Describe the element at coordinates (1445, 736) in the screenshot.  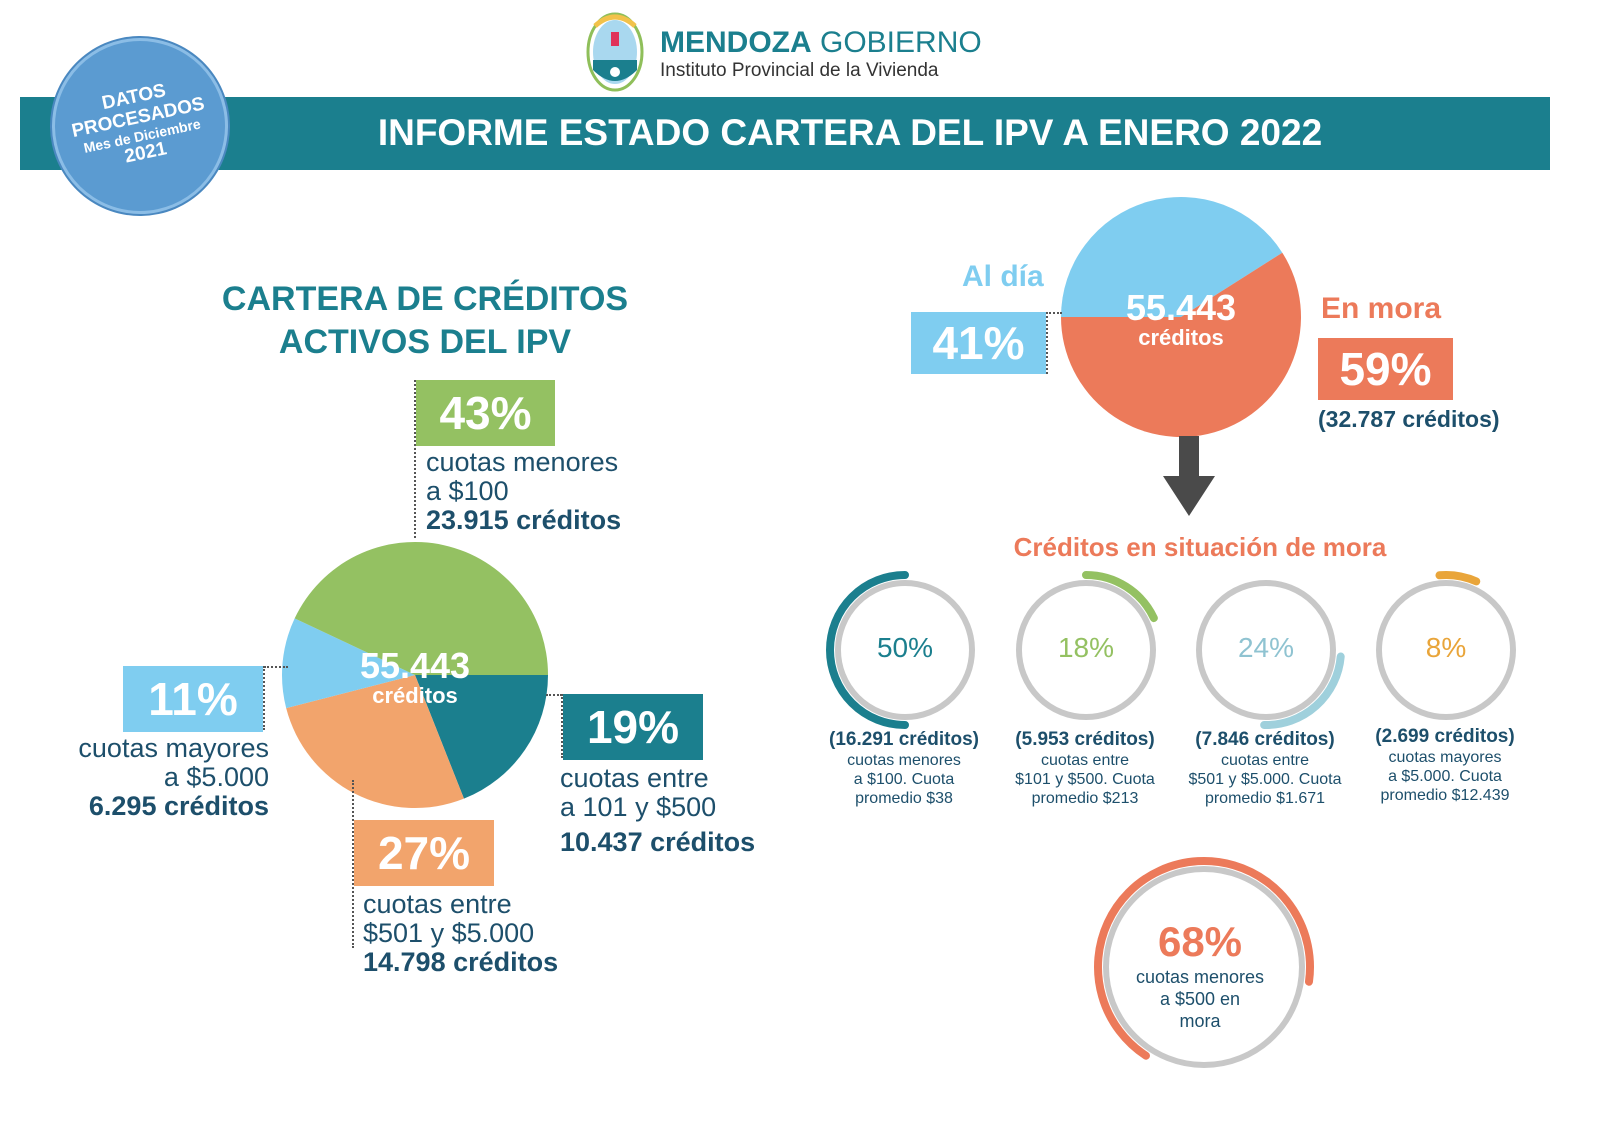
I see `ring-caption-count: (2.699 créditos)` at that location.